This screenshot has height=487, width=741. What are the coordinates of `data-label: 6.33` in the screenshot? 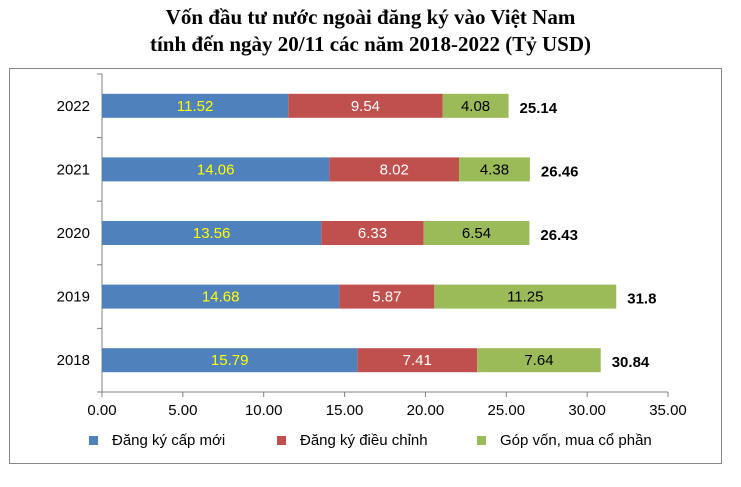 It's located at (372, 233).